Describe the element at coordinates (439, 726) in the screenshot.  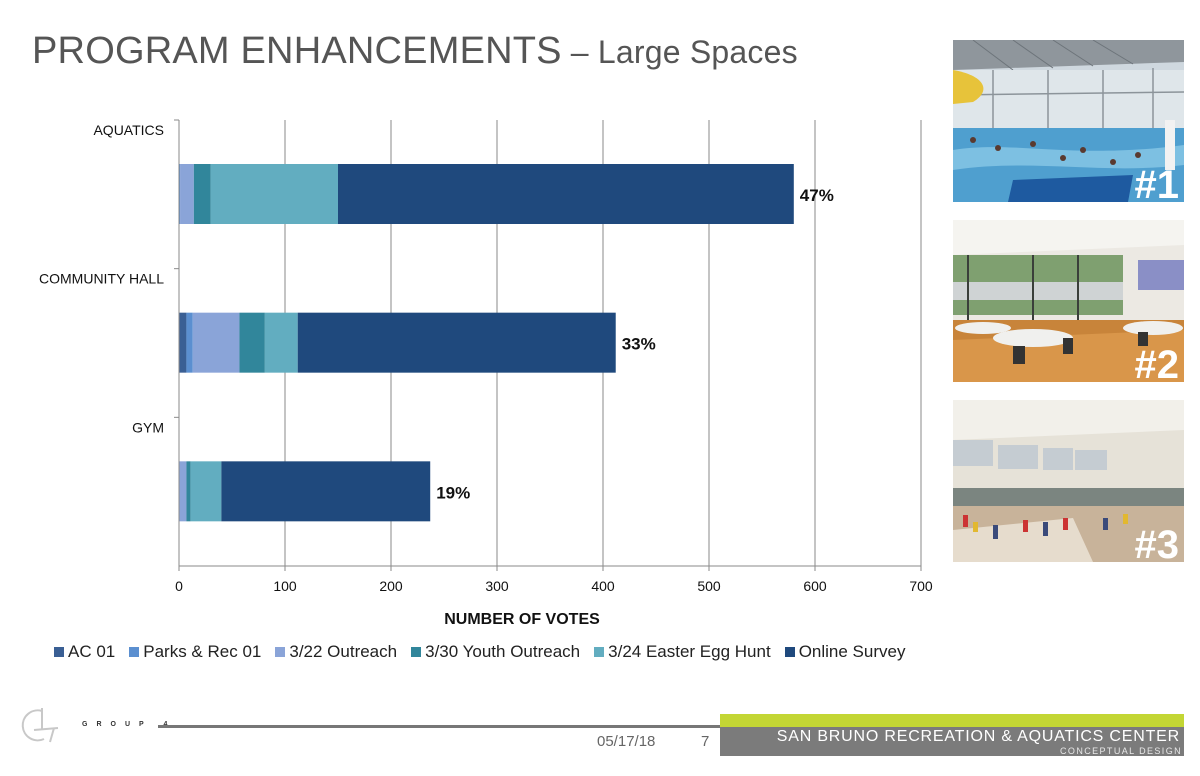
I see `footer-divider` at that location.